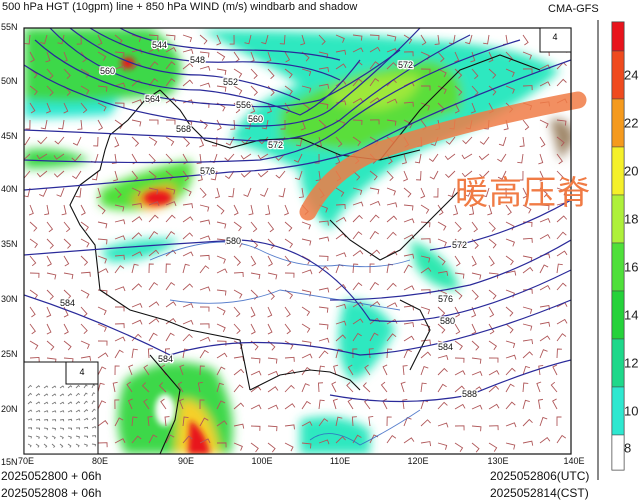  Describe the element at coordinates (631, 315) in the screenshot. I see `colorbar-label: 14` at that location.